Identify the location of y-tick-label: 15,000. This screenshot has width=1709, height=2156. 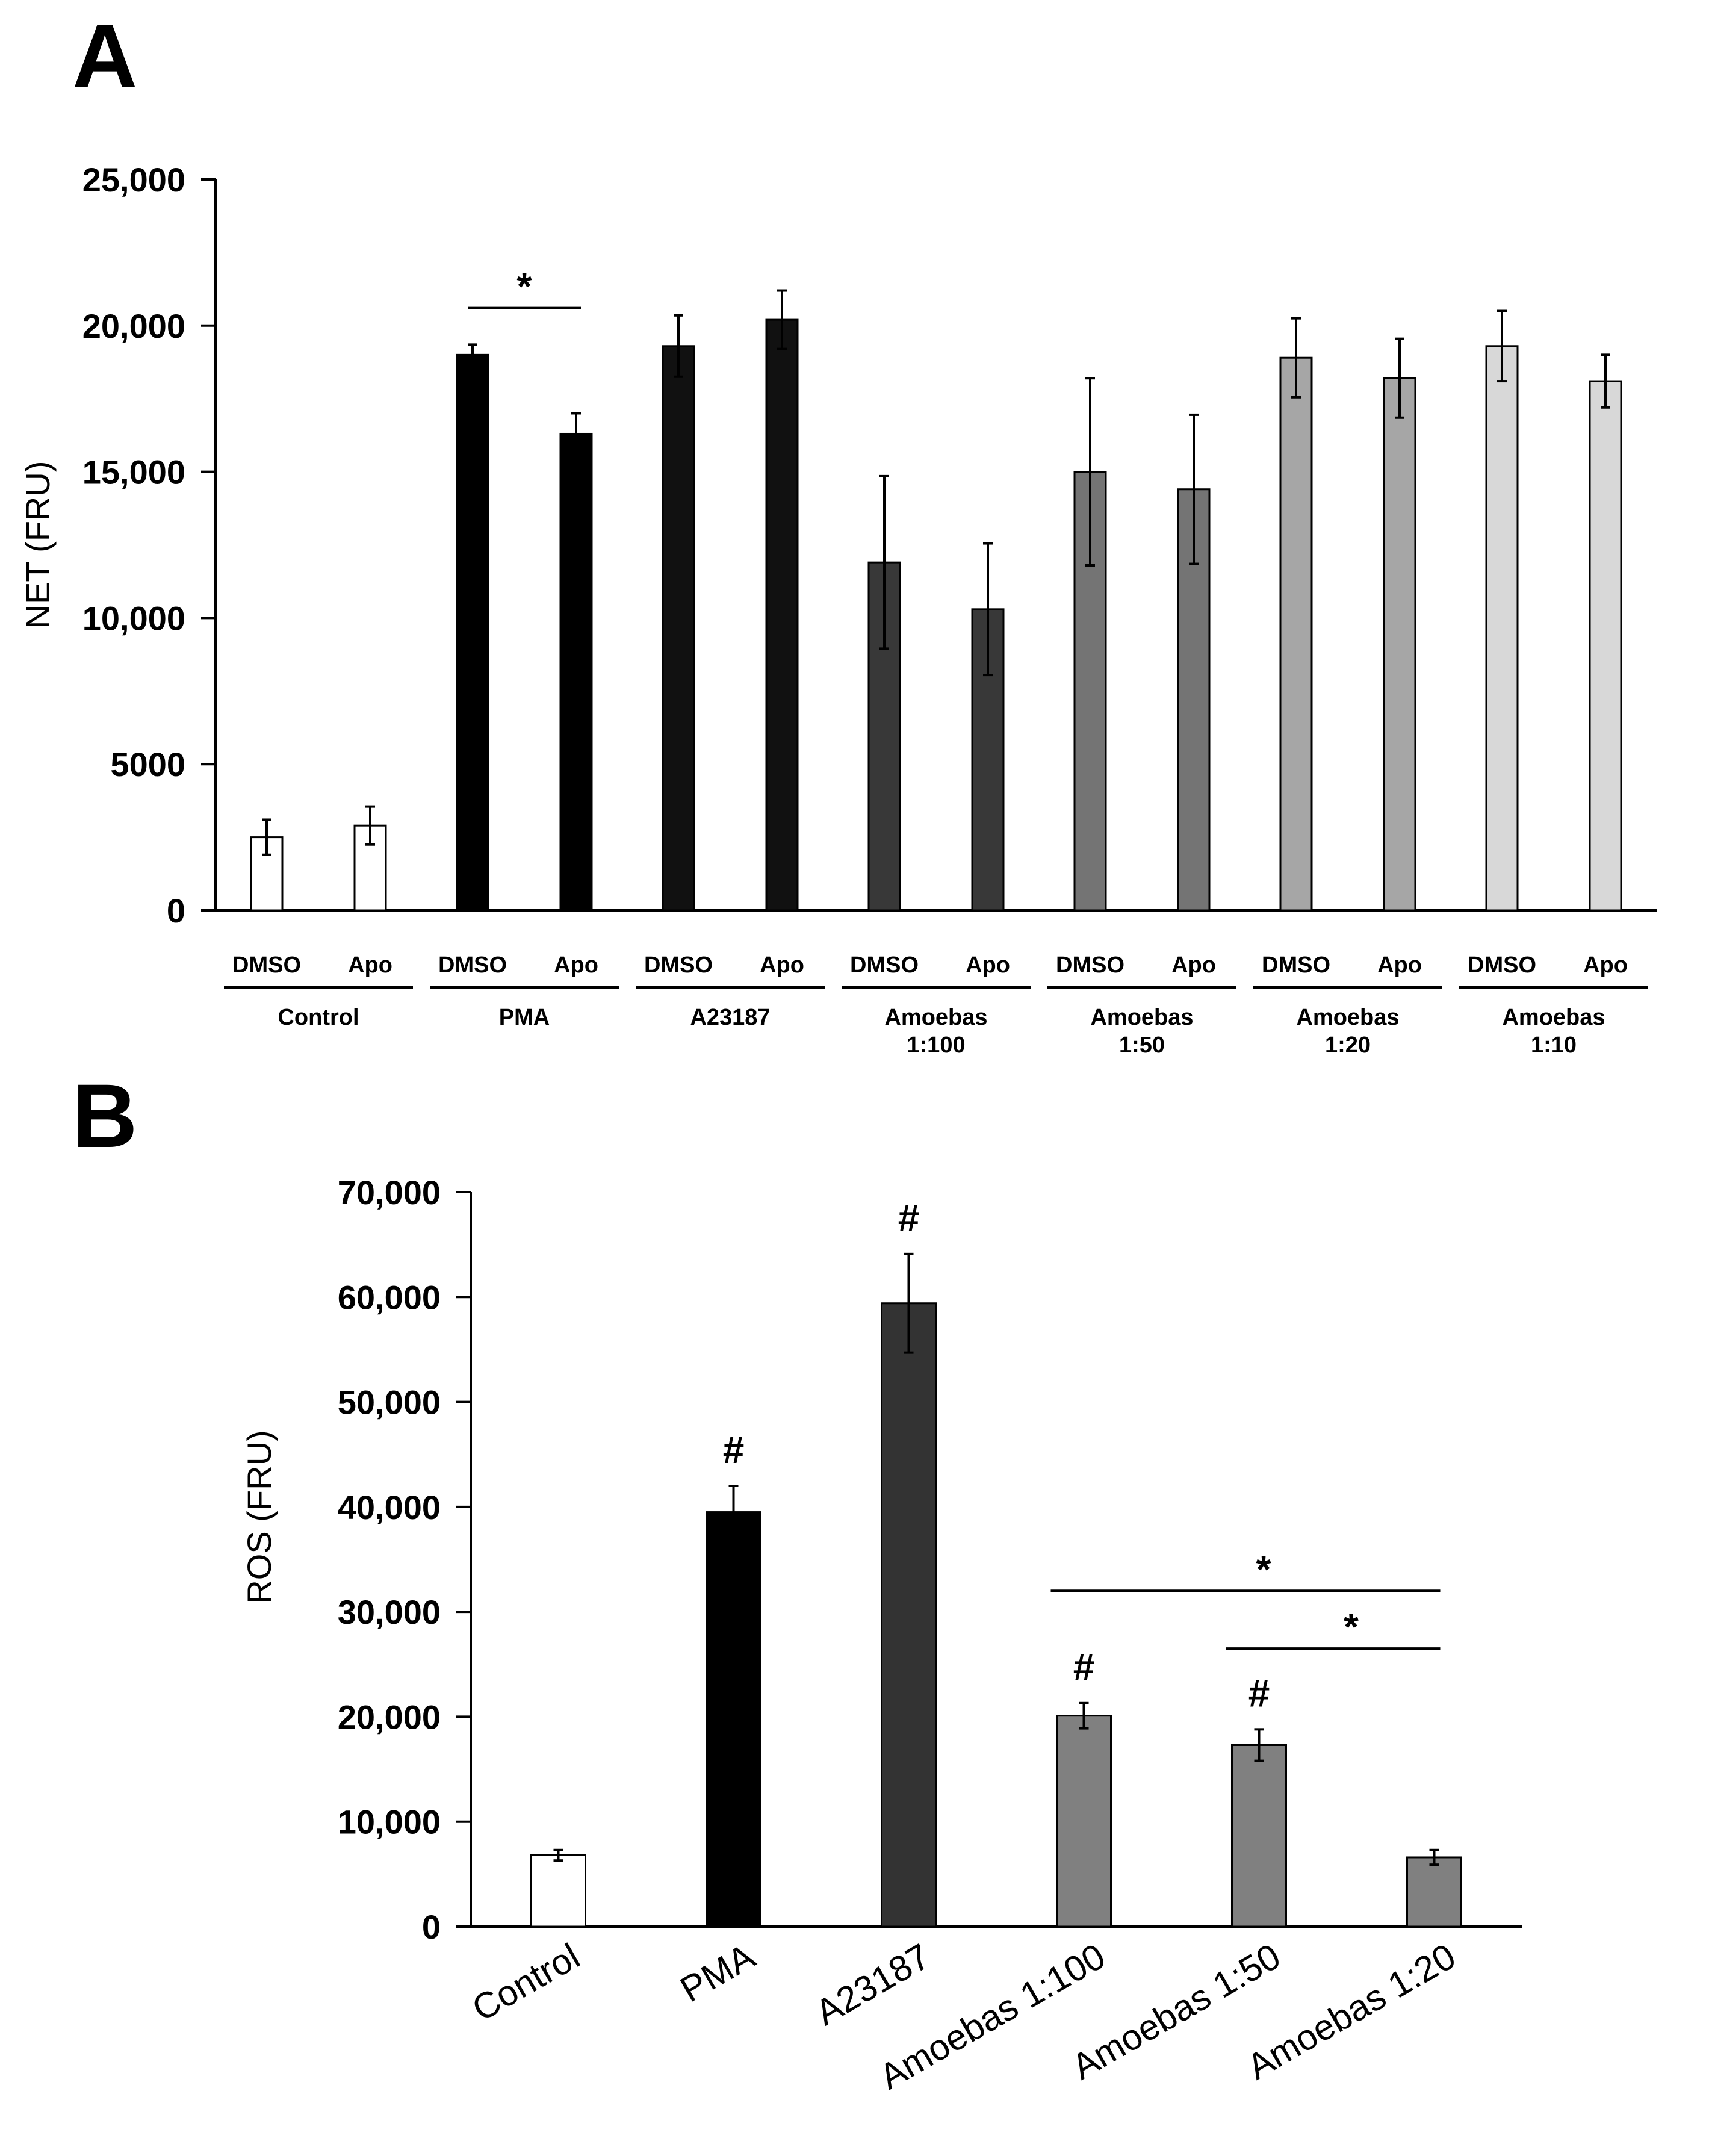
(133, 472).